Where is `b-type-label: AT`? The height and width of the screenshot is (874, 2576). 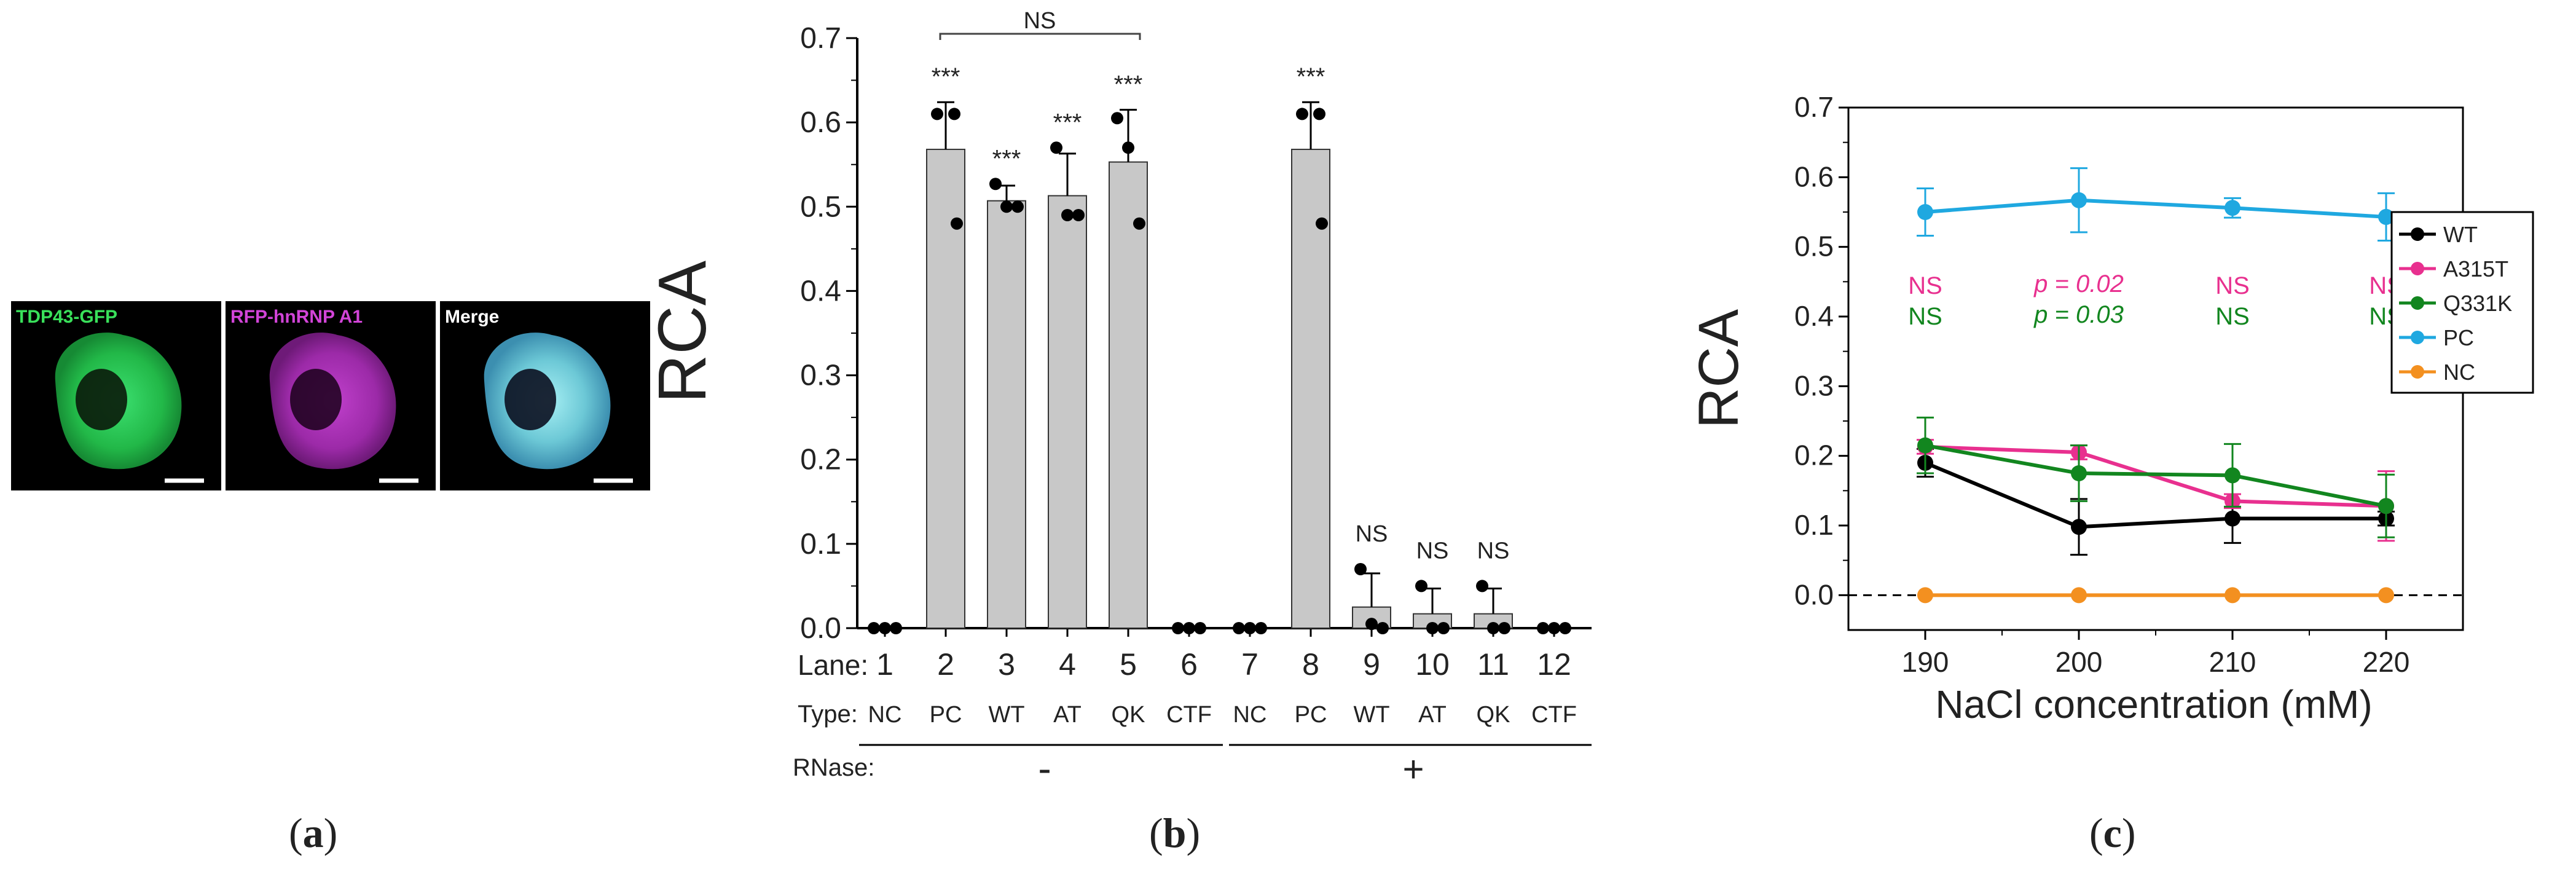 b-type-label: AT is located at coordinates (1432, 715).